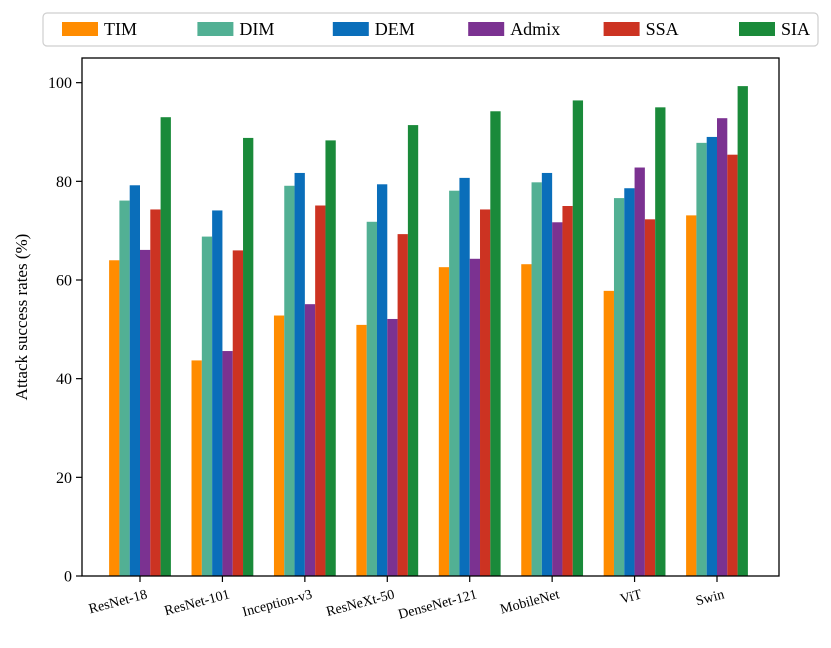 This screenshot has width=831, height=648. What do you see at coordinates (310, 440) in the screenshot?
I see `bar-admix-inception-v3` at bounding box center [310, 440].